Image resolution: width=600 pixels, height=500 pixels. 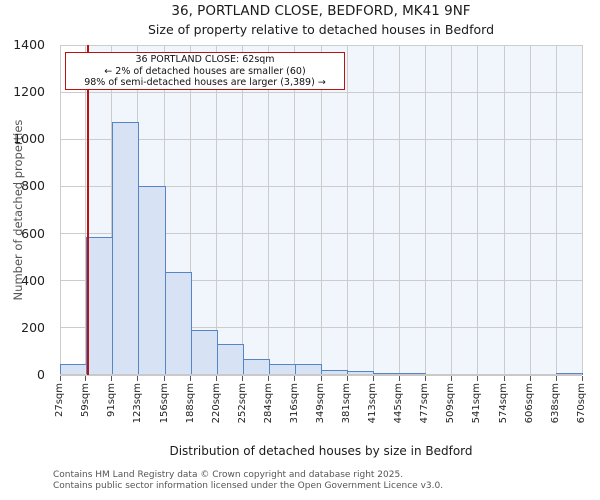 What do you see at coordinates (190, 403) in the screenshot?
I see `x-axis-tick-label: 188sqm` at bounding box center [190, 403].